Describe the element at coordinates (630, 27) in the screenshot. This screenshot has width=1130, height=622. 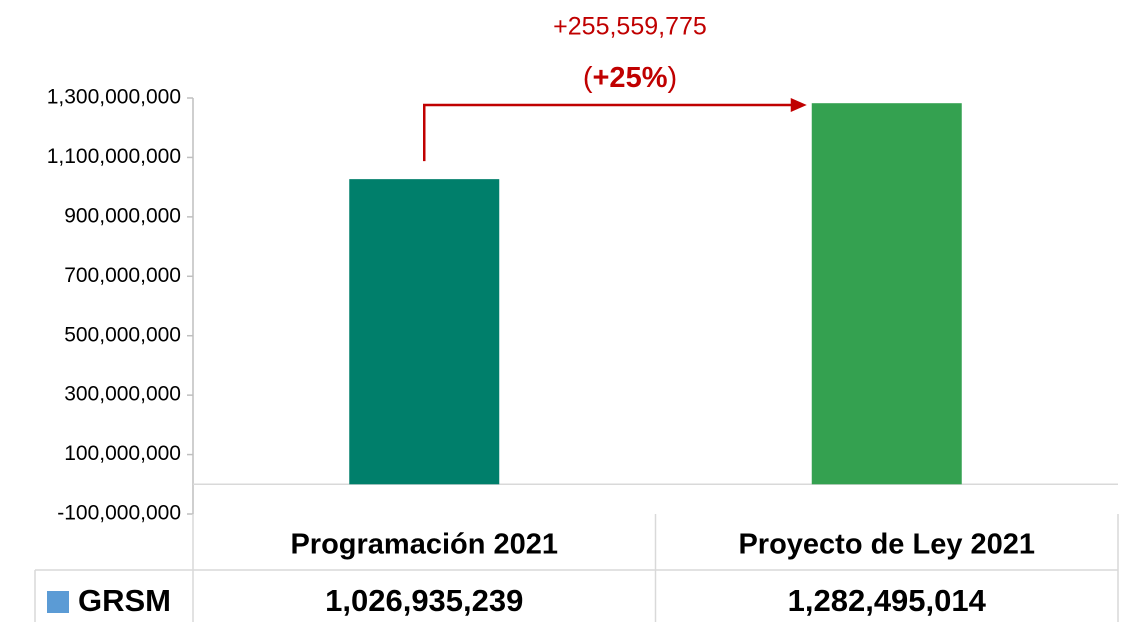
I see `annotation-difference: +255,559,775` at that location.